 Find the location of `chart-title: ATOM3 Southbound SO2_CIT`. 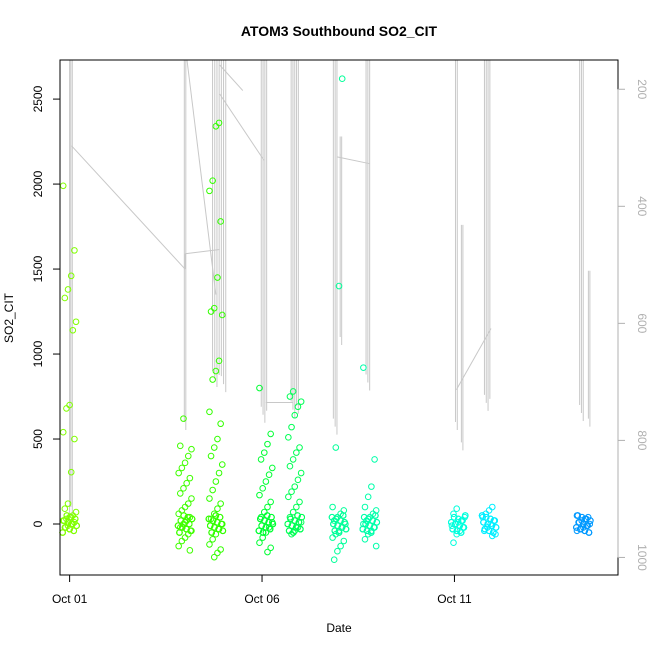

chart-title: ATOM3 Southbound SO2_CIT is located at coordinates (339, 31).